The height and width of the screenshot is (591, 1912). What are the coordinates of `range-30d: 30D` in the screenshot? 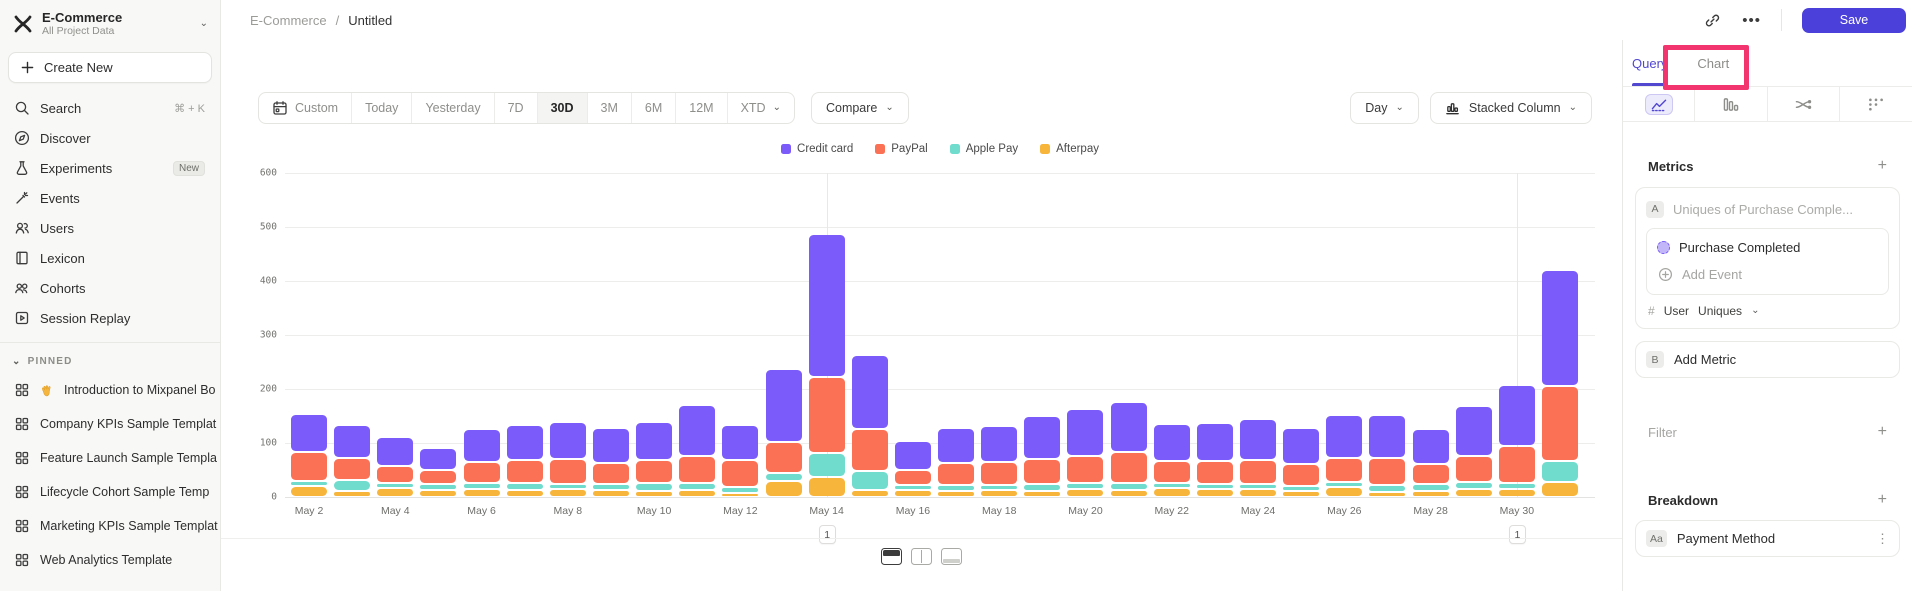 It's located at (562, 108).